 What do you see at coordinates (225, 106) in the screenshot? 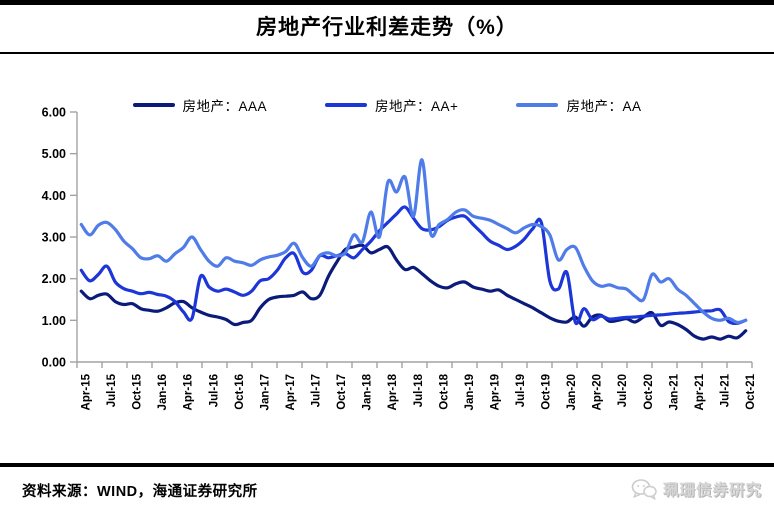
I see `legend-label-aaa: 房地产：AAA` at bounding box center [225, 106].